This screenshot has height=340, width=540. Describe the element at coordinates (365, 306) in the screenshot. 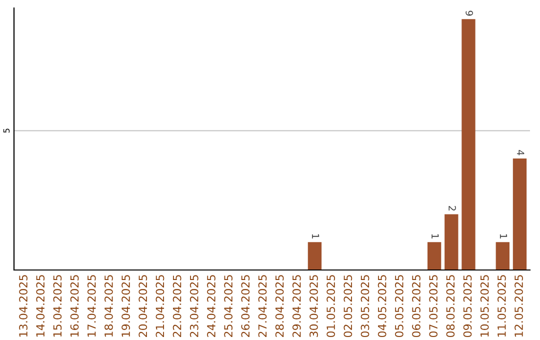

I see `x-tick-label: 03.05.2025` at that location.